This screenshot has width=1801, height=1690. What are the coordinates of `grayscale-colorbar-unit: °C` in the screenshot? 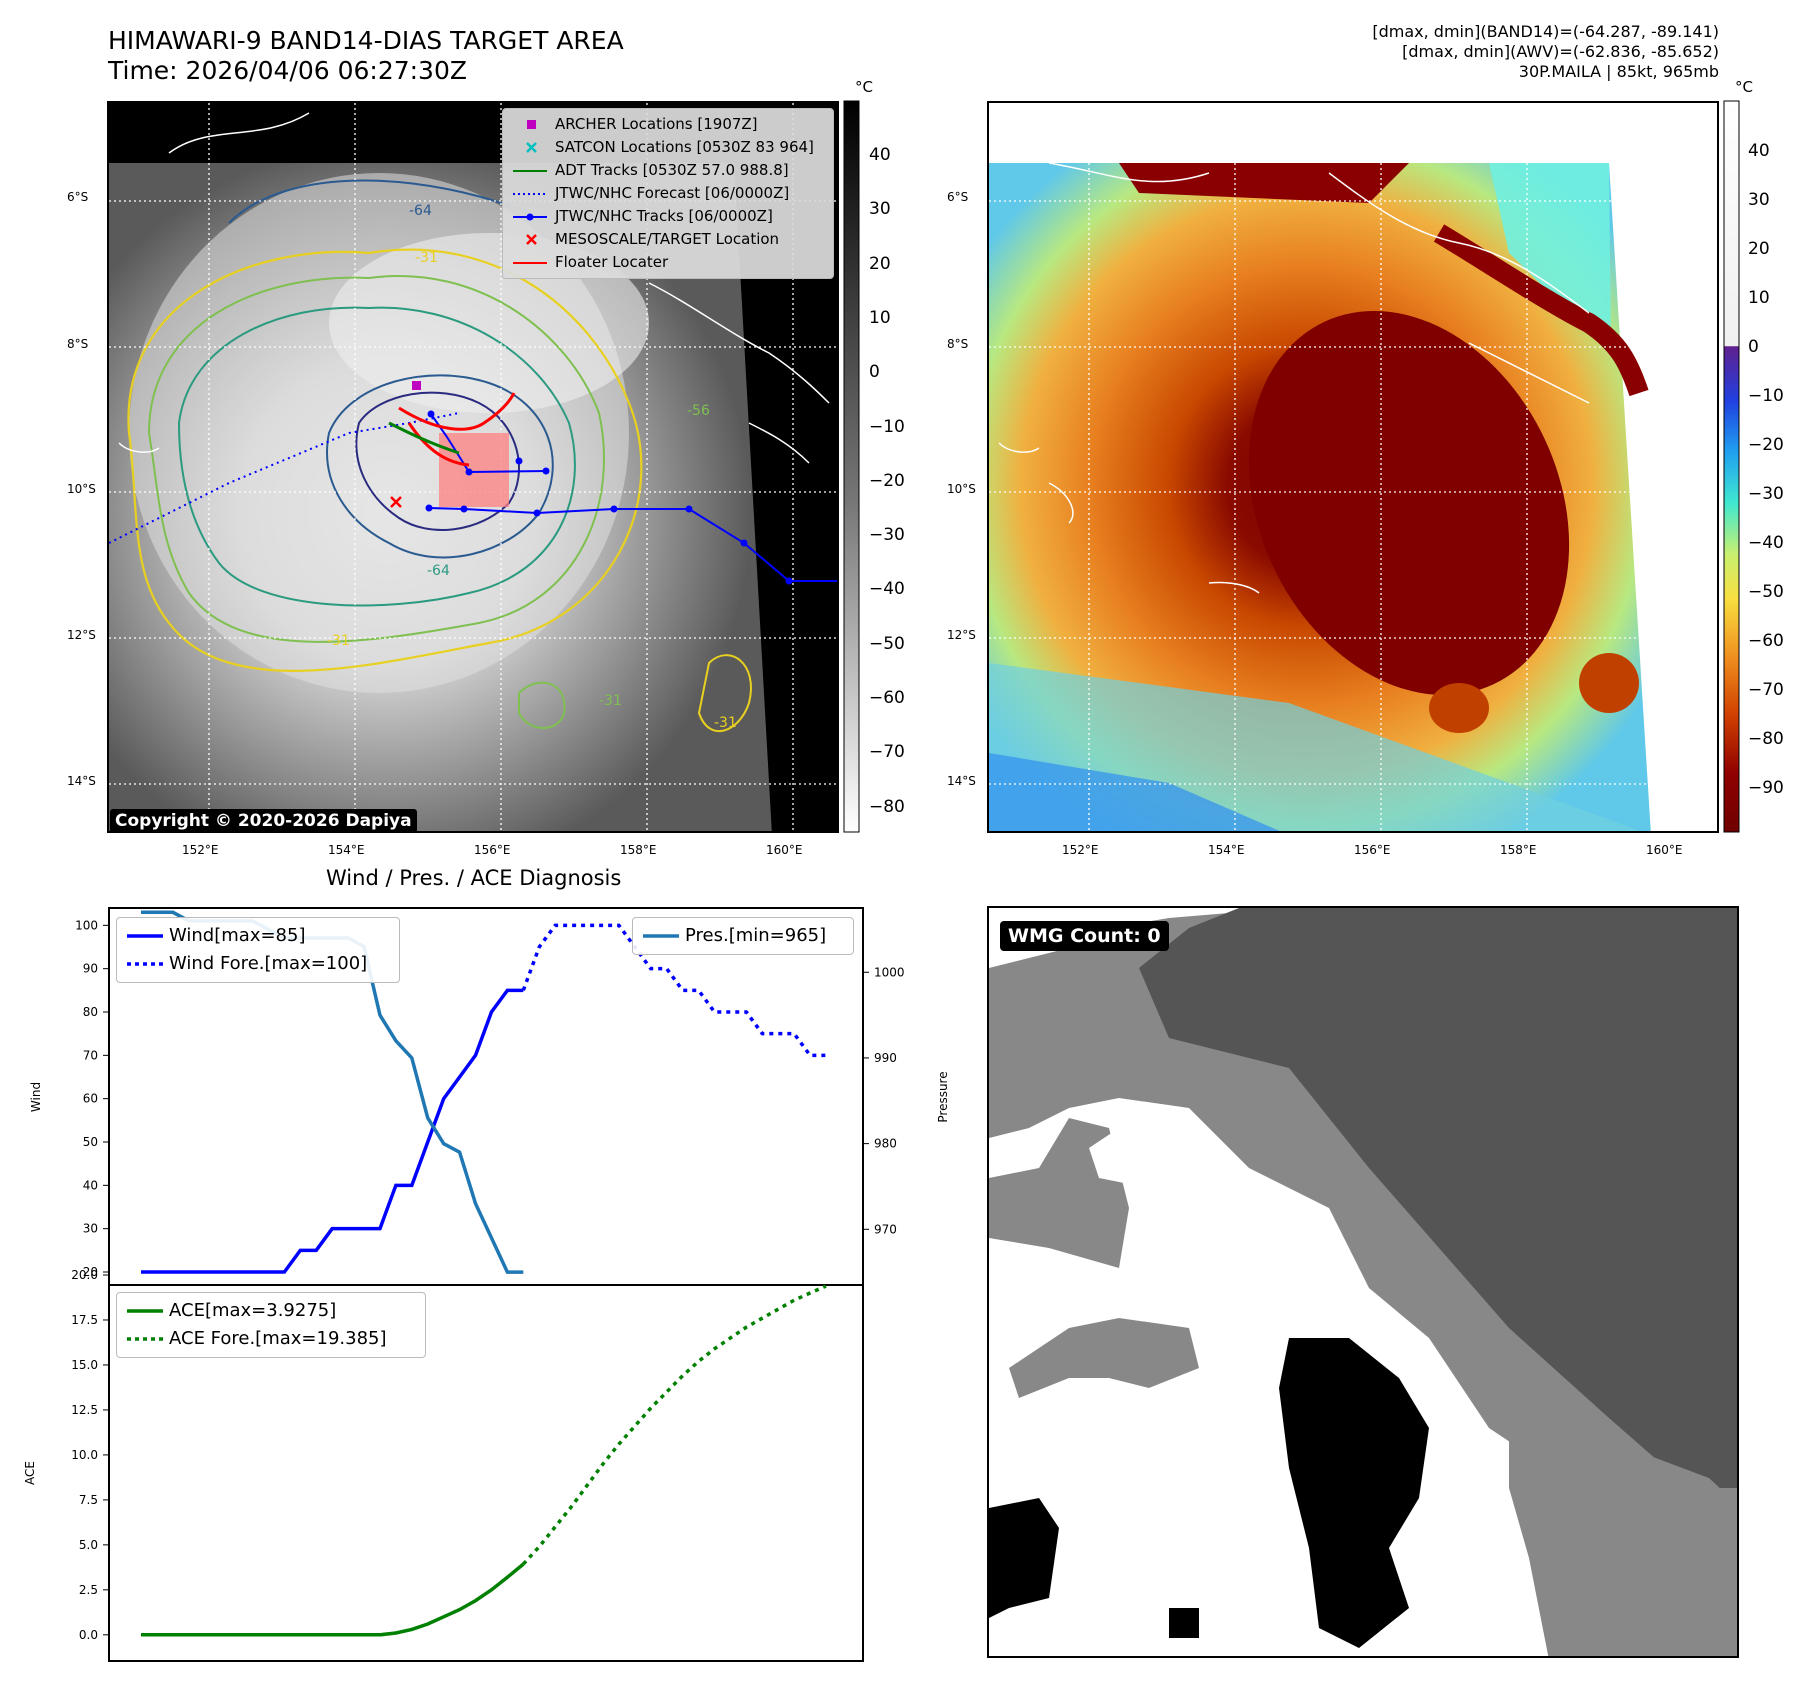 It's located at (864, 87).